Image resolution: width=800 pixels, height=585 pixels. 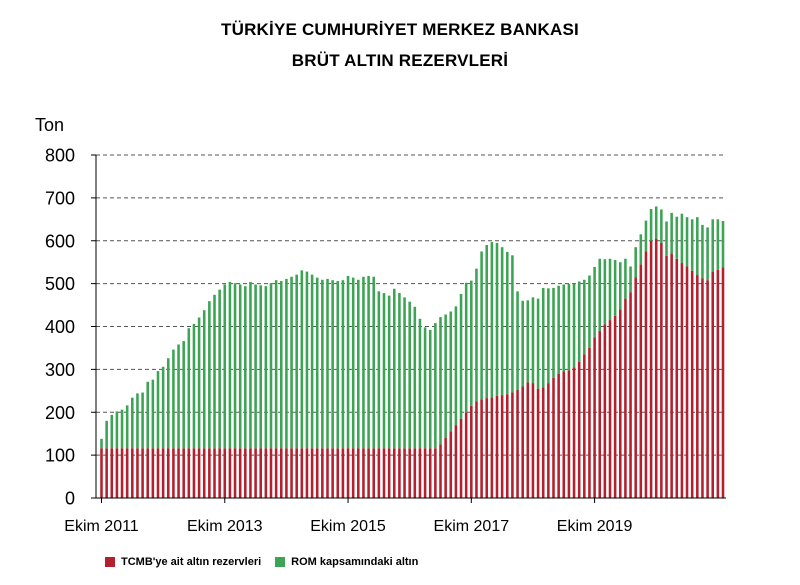 What do you see at coordinates (280, 562) in the screenshot?
I see `legend-swatch-rom` at bounding box center [280, 562].